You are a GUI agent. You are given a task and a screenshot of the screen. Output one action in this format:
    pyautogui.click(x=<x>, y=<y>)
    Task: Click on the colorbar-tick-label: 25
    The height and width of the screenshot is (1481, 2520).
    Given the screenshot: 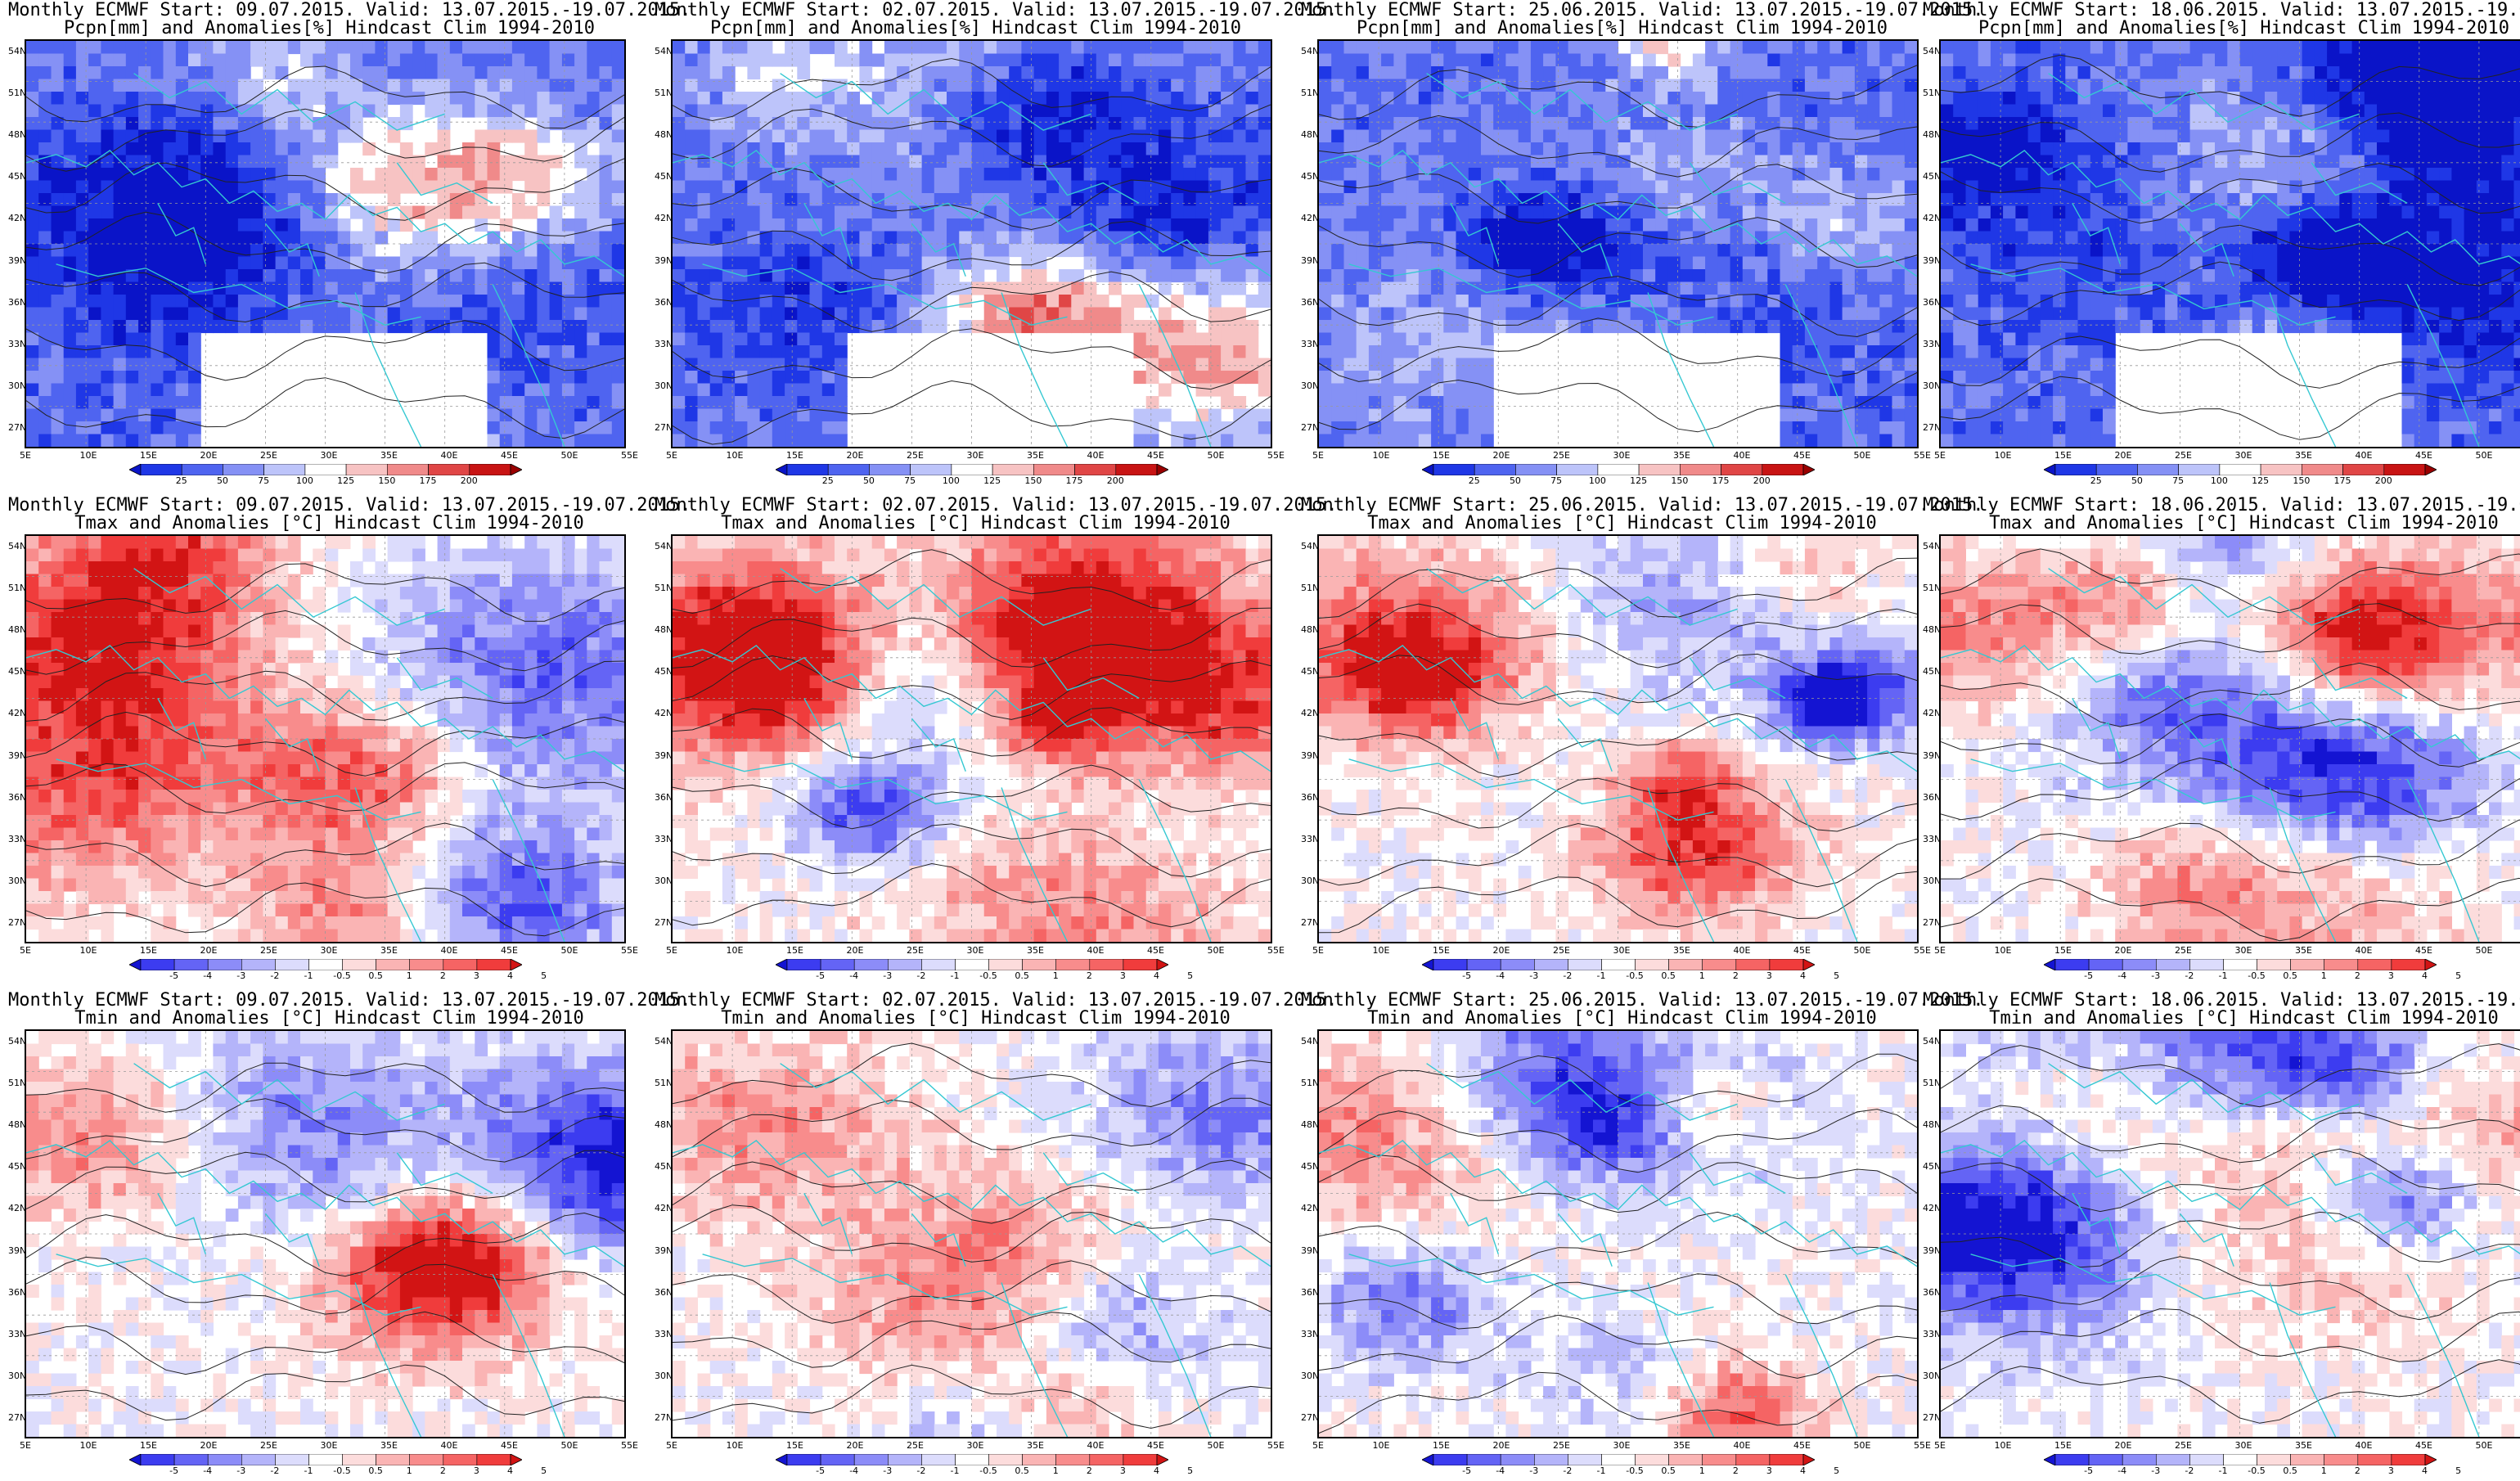 What is the action you would take?
    pyautogui.click(x=182, y=480)
    